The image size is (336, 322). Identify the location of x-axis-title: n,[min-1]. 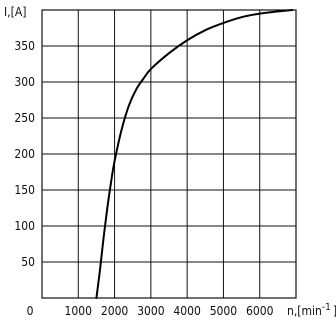
(311, 310).